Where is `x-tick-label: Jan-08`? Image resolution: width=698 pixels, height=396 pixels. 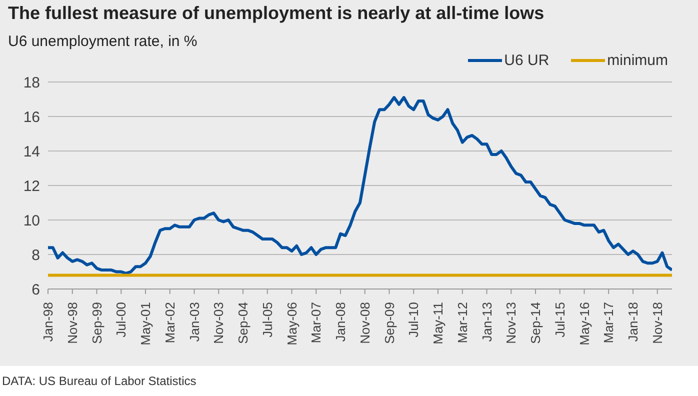 x-tick-label: Jan-08 is located at coordinates (340, 322).